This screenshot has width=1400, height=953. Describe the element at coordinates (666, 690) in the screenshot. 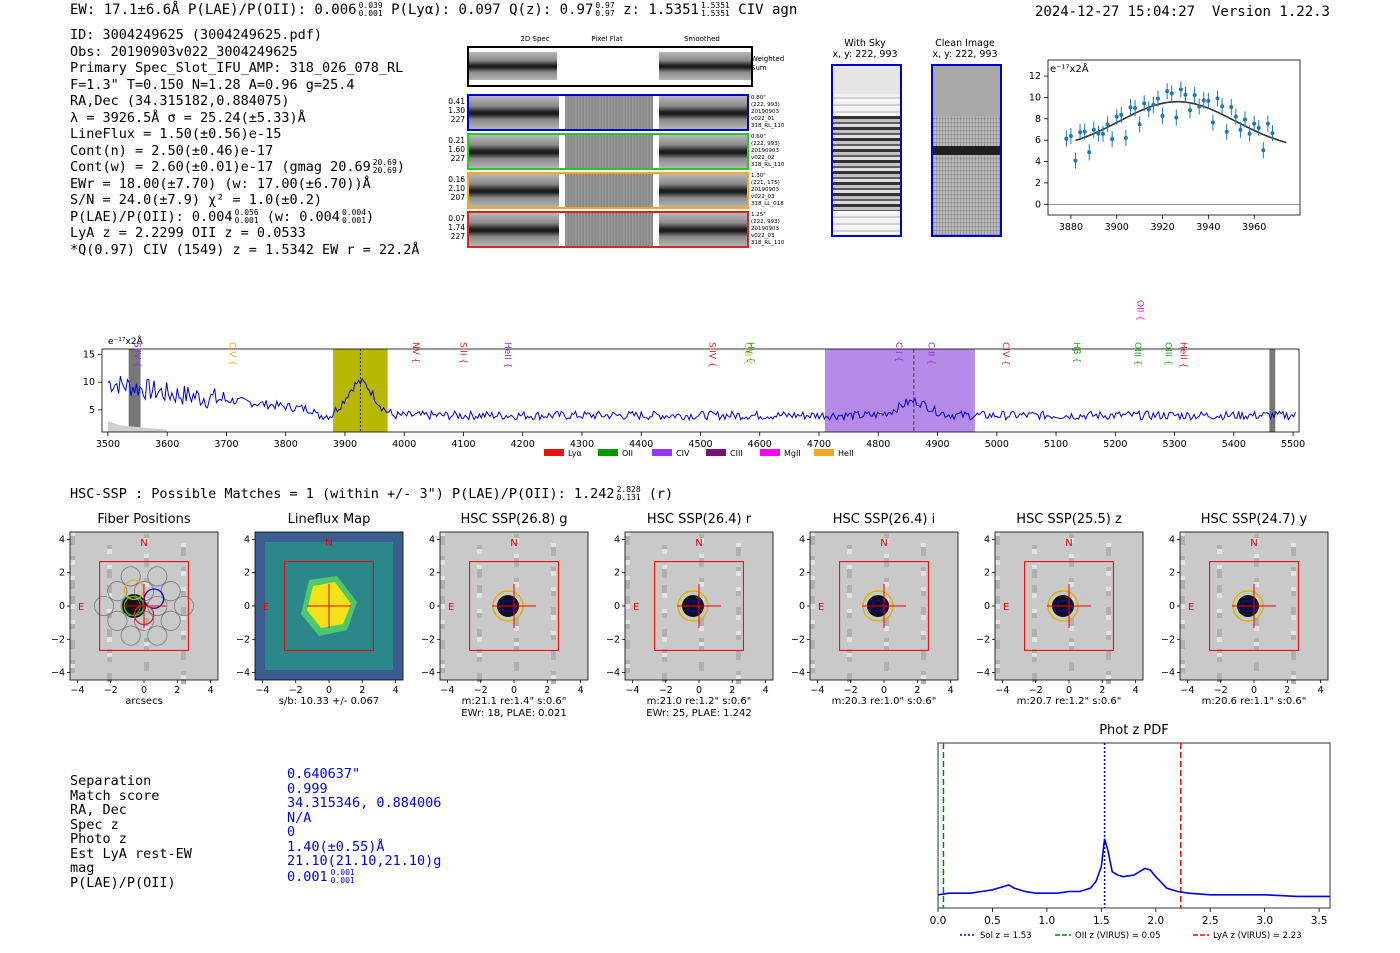

I see `hsc-xtick-label: −2` at that location.